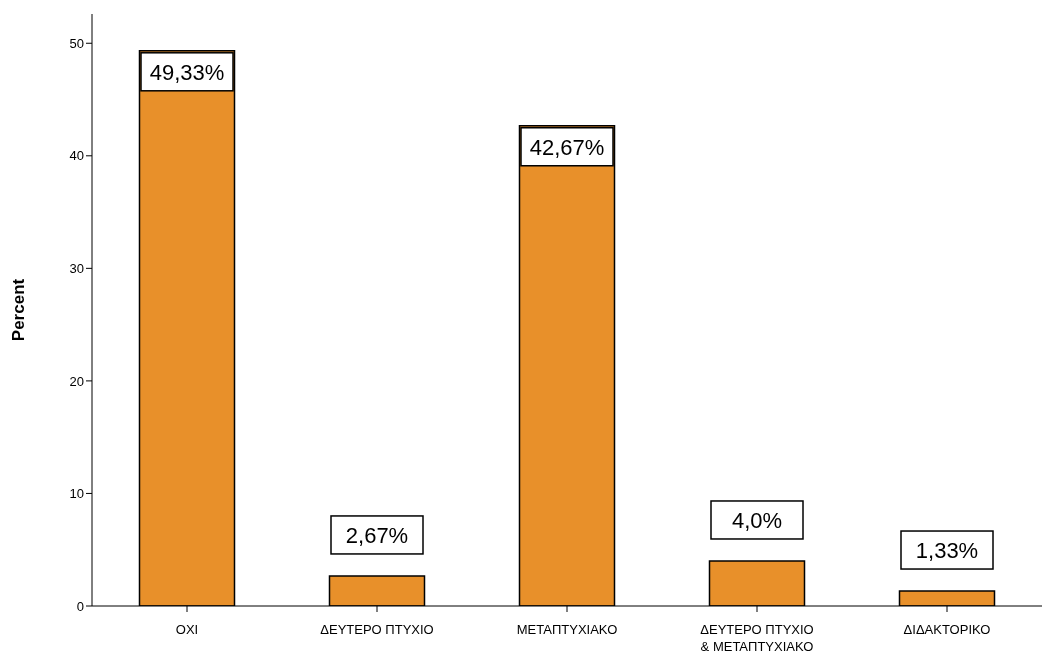  Describe the element at coordinates (76, 494) in the screenshot. I see `y-tick-label: 10` at that location.